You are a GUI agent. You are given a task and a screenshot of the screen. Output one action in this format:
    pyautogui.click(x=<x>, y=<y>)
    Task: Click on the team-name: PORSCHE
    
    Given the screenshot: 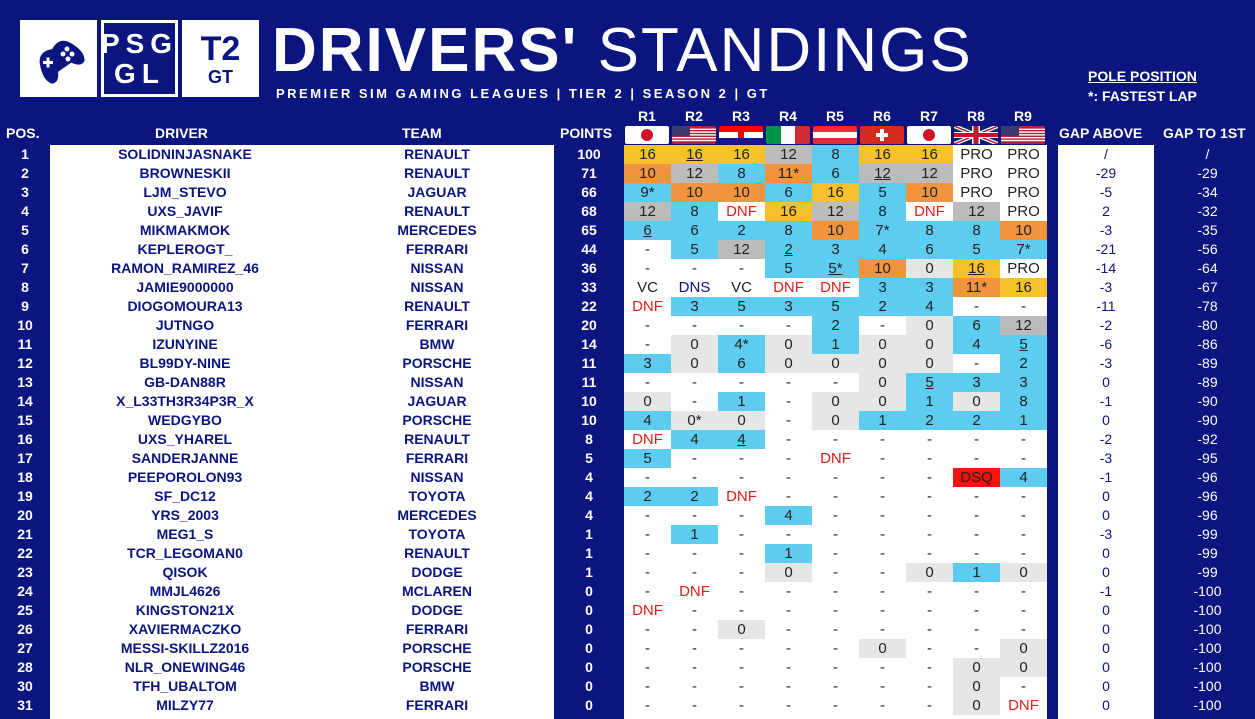 What is the action you would take?
    pyautogui.click(x=437, y=648)
    